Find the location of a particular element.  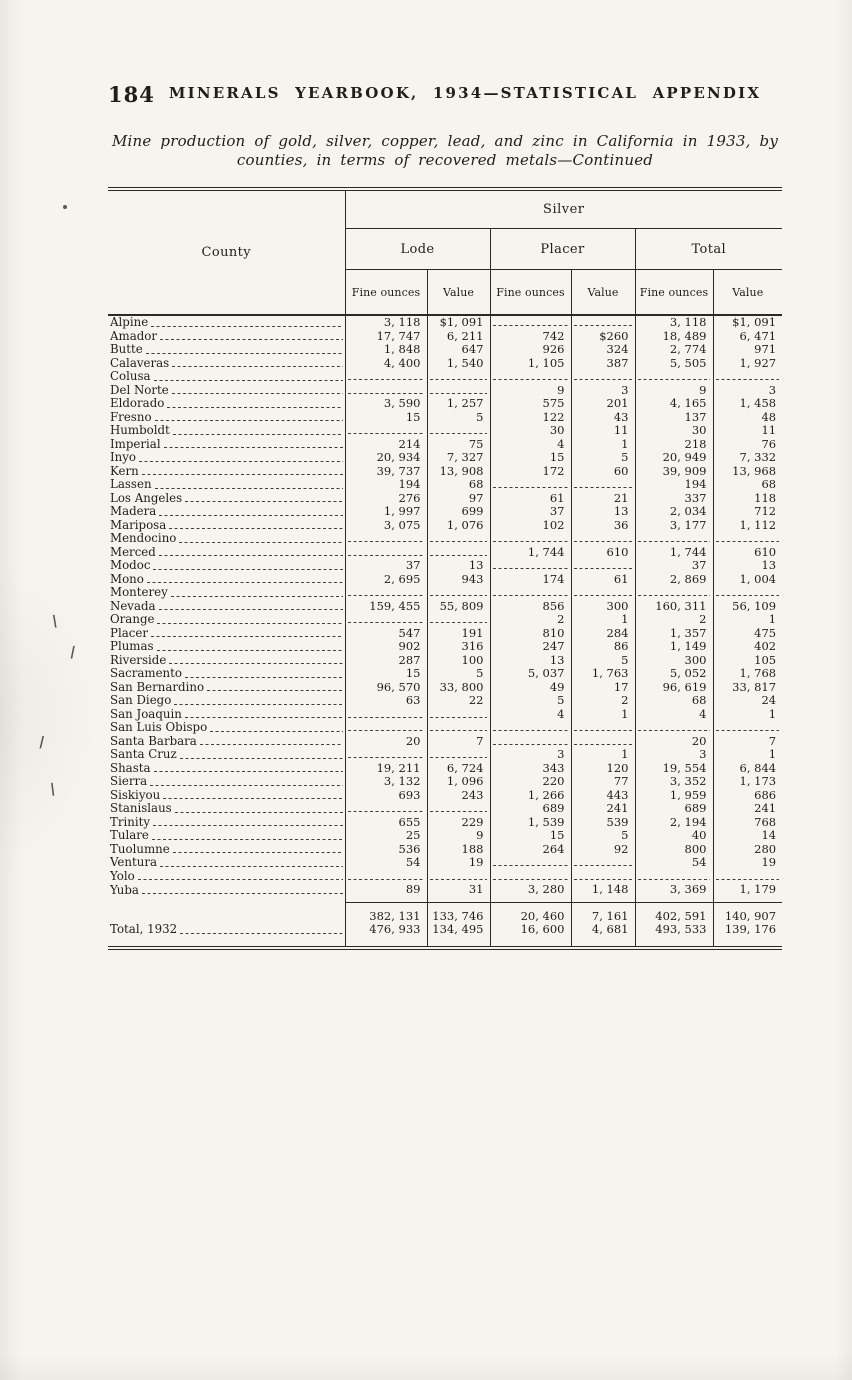

value-cell: 575 is located at coordinates (530, 404).